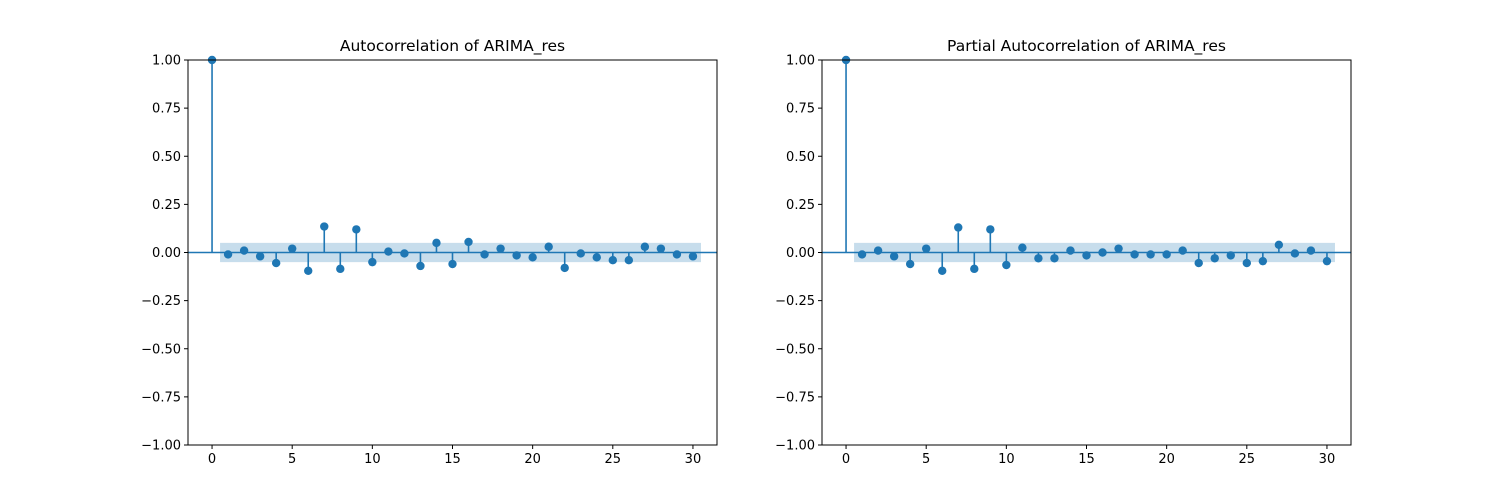  I want to click on chart-title: Autocorrelation of ARIMA_res, so click(452, 46).